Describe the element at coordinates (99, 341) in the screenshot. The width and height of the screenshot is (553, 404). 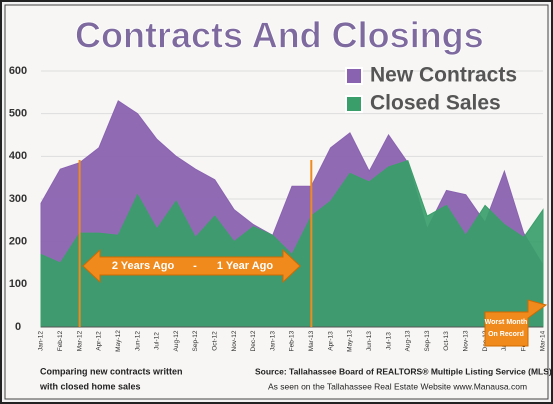
I see `x-tick-label: Apr-12` at that location.